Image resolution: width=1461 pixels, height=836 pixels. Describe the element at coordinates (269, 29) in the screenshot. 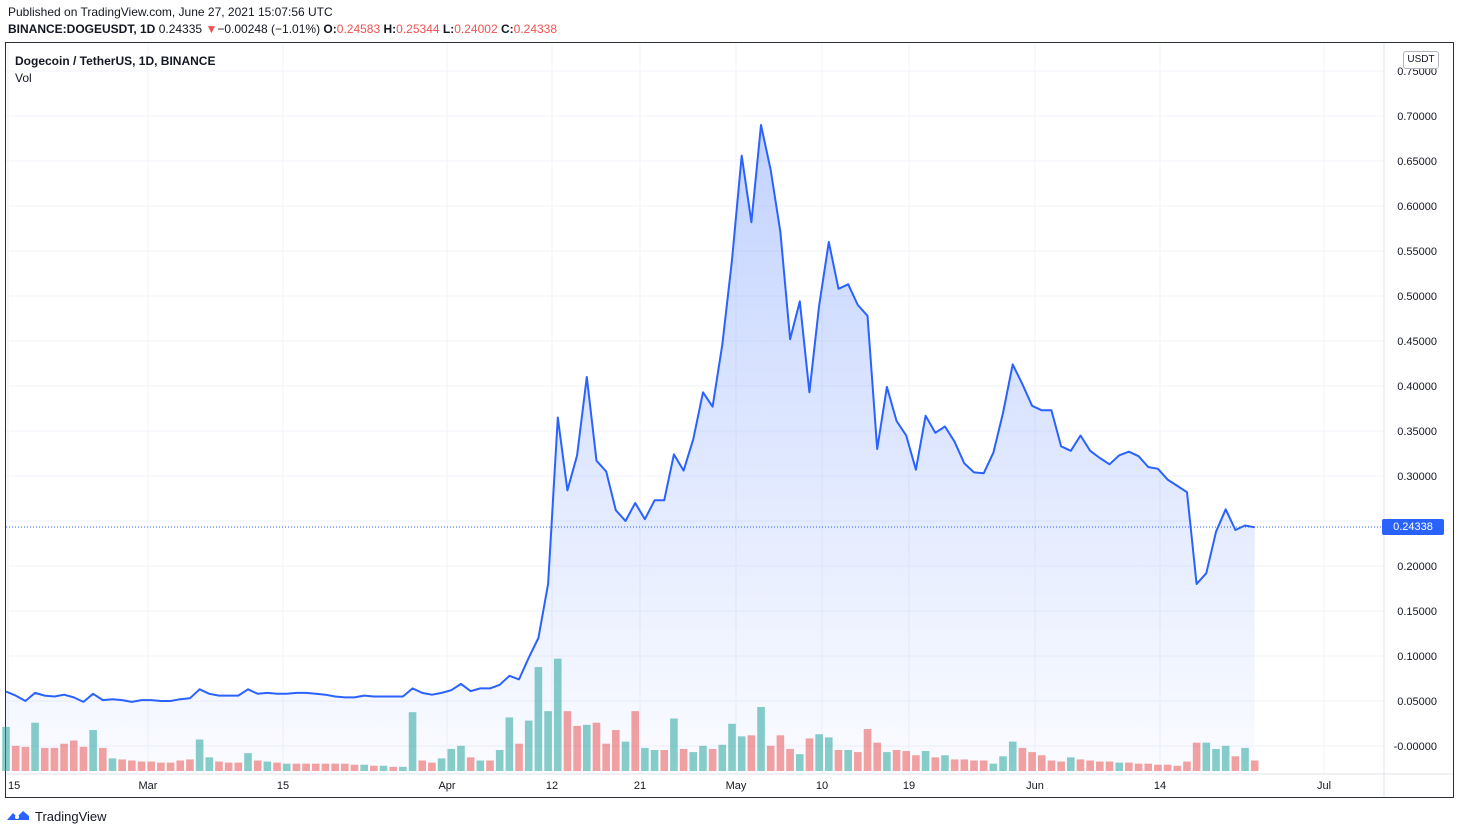

I see `change-value: −0.00248 (−1.01%)` at that location.